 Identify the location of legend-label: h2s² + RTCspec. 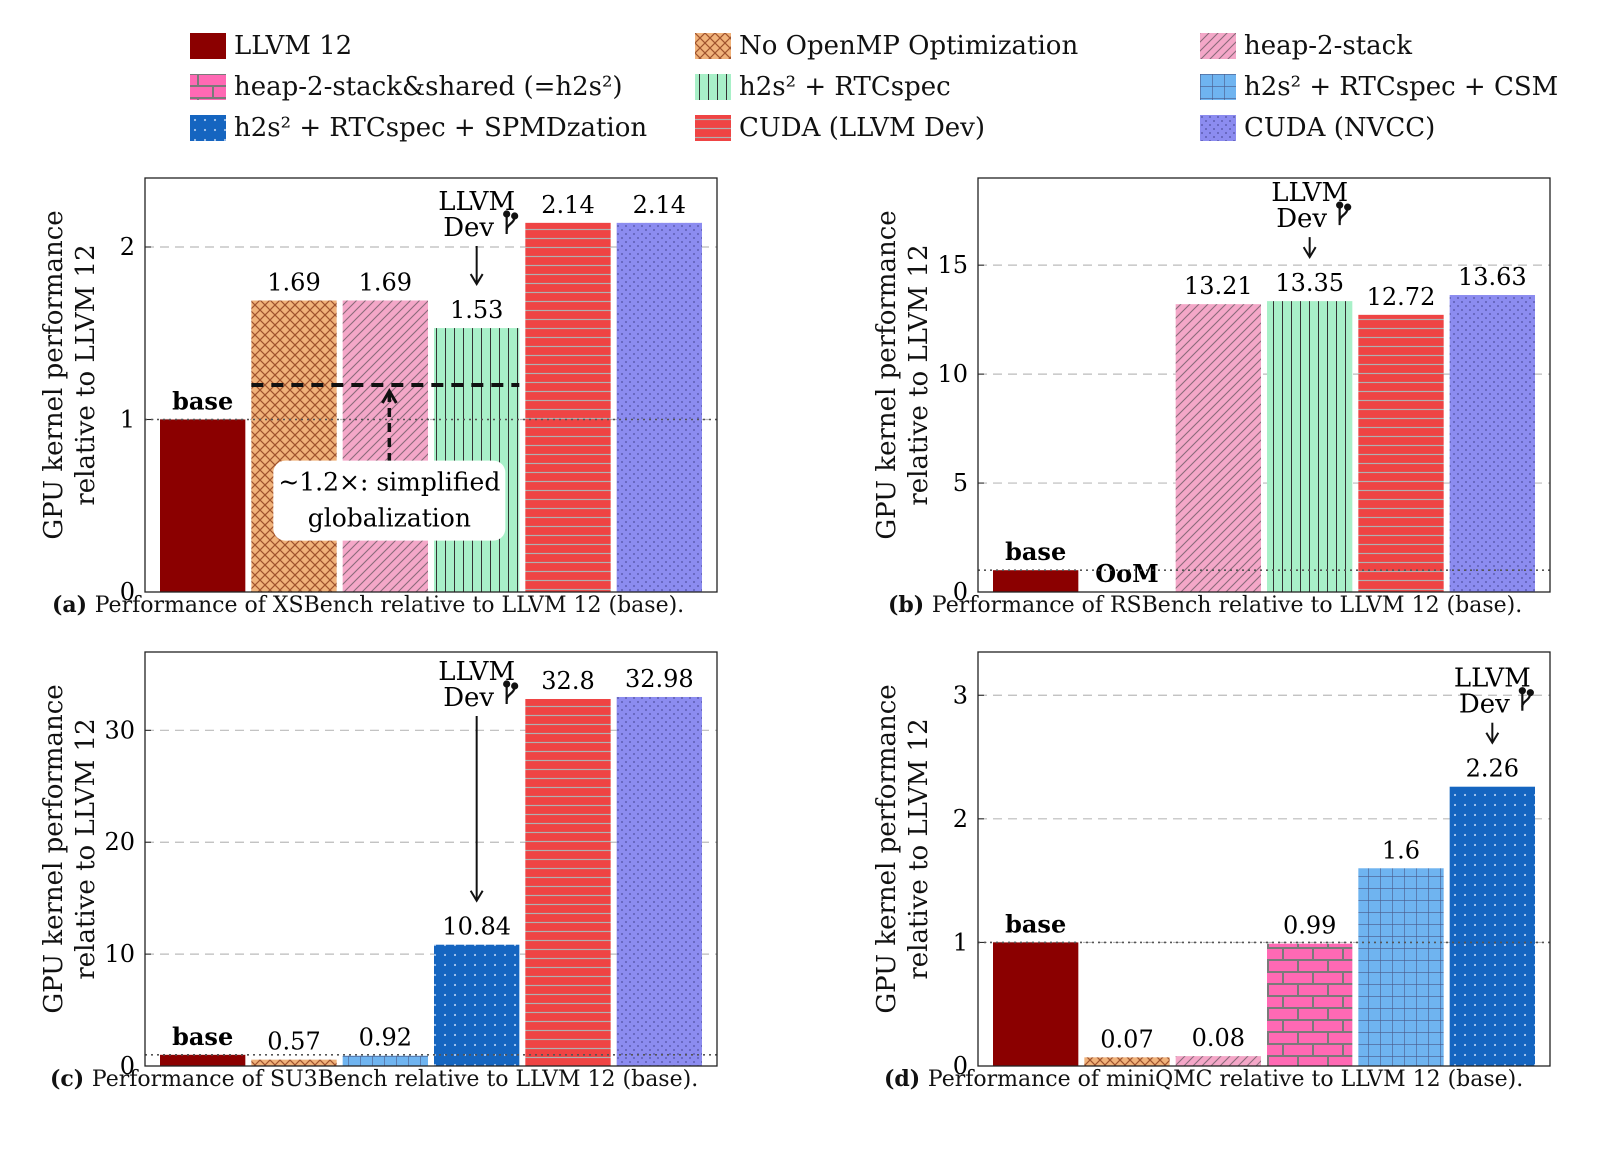
(845, 87).